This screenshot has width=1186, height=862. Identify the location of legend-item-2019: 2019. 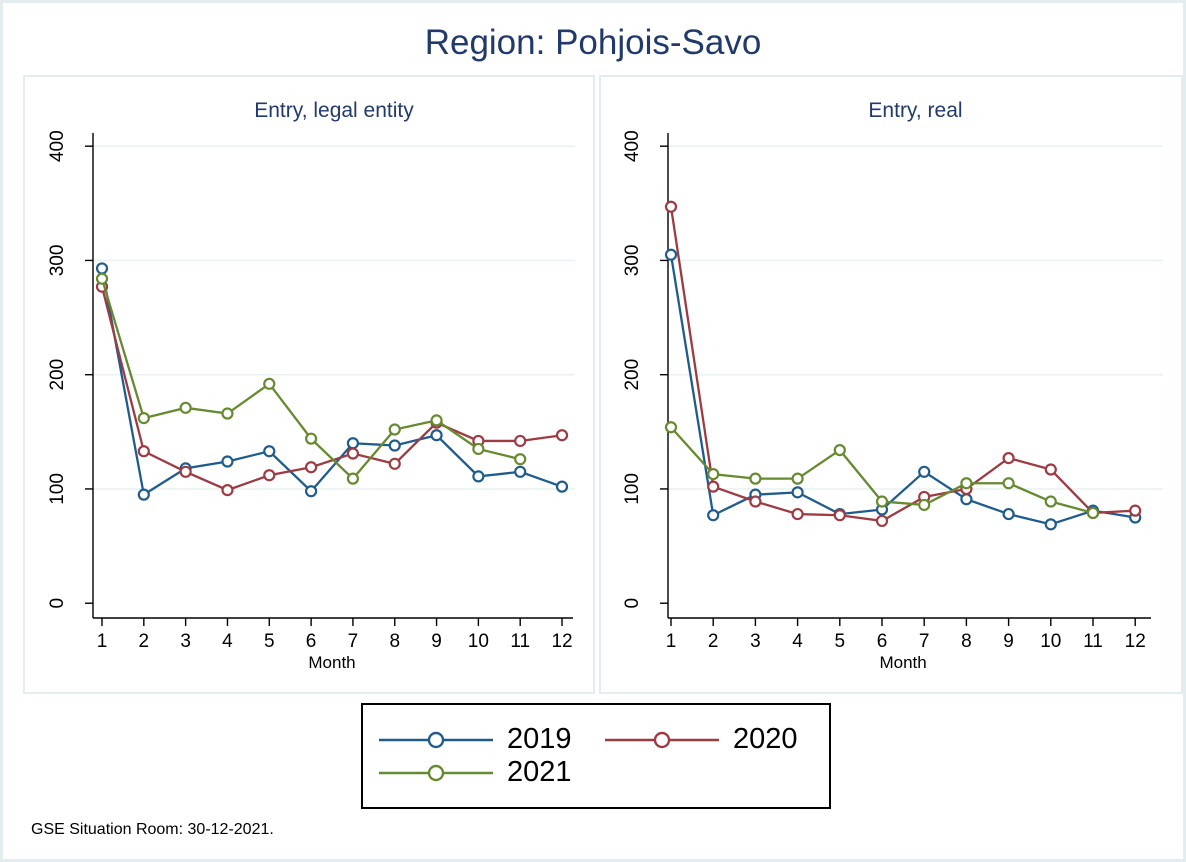
(490, 739).